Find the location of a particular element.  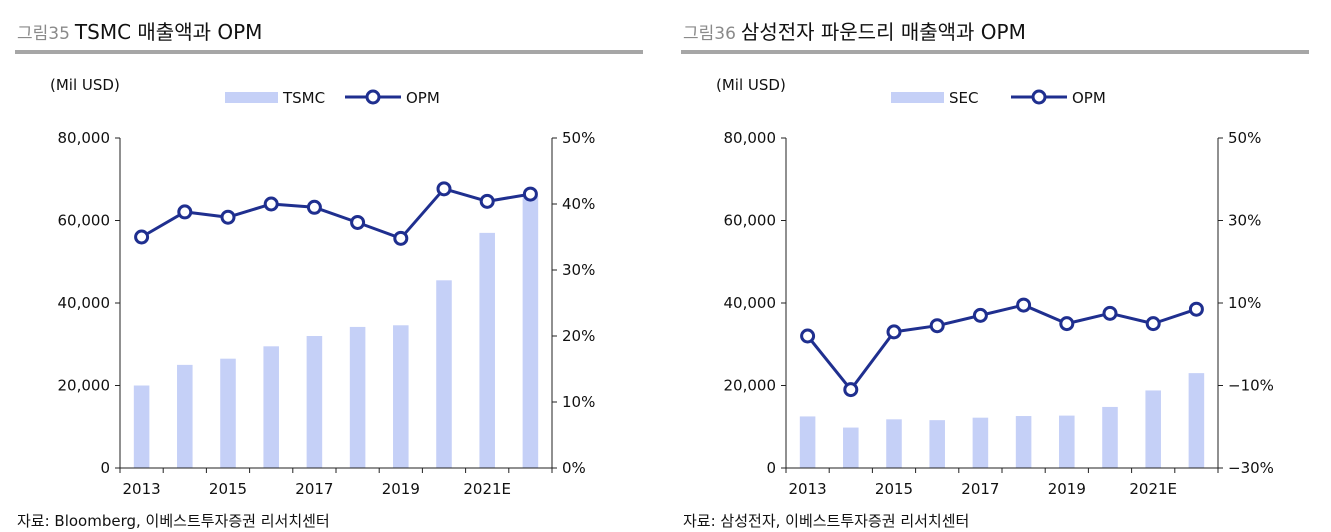

y-right-tick-label: 20% is located at coordinates (578, 336).